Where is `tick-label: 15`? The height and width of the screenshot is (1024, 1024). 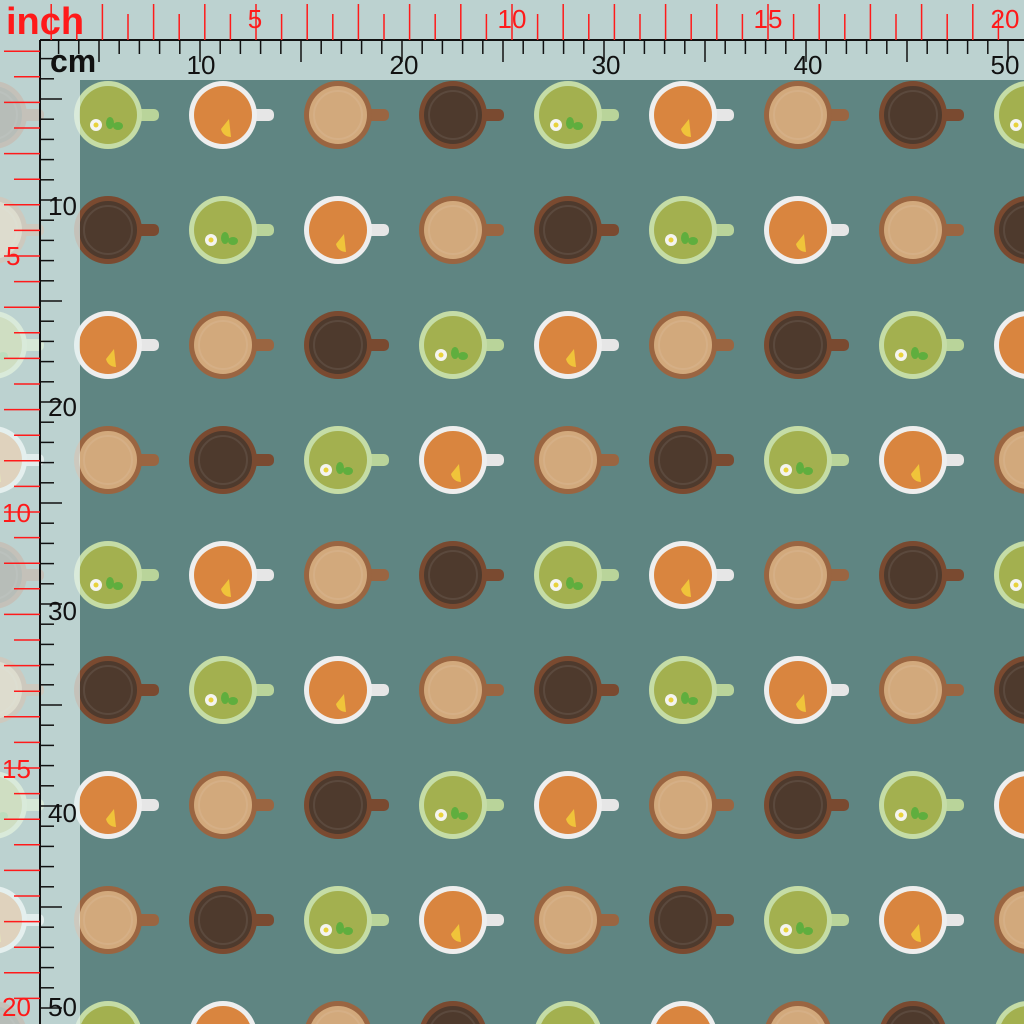
tick-label: 15 is located at coordinates (16, 769).